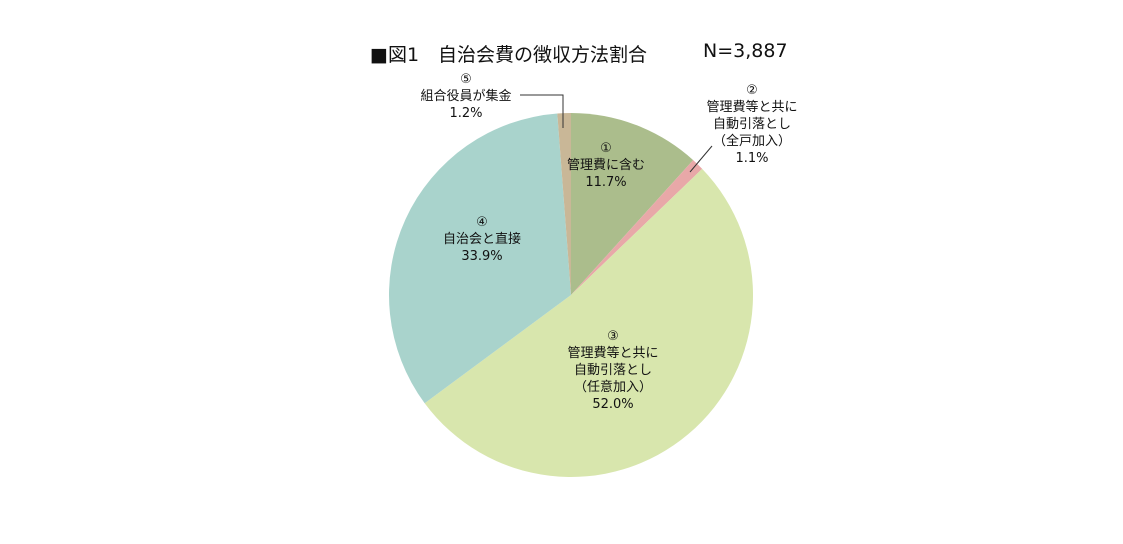 This screenshot has width=1123, height=544. Describe the element at coordinates (613, 336) in the screenshot. I see `slice-number: ③` at that location.